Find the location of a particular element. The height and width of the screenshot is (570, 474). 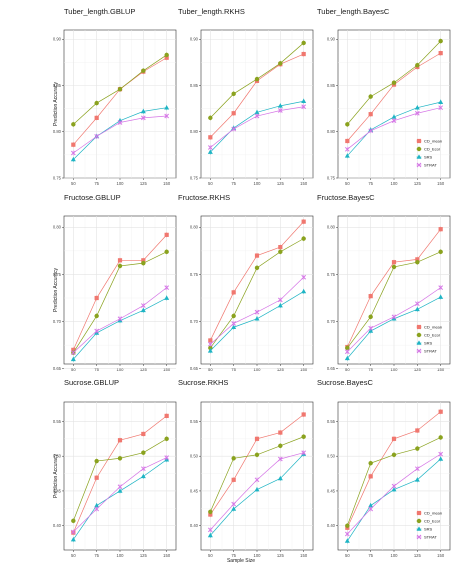

y-tick-label: 0.90 is located at coordinates (331, 39).